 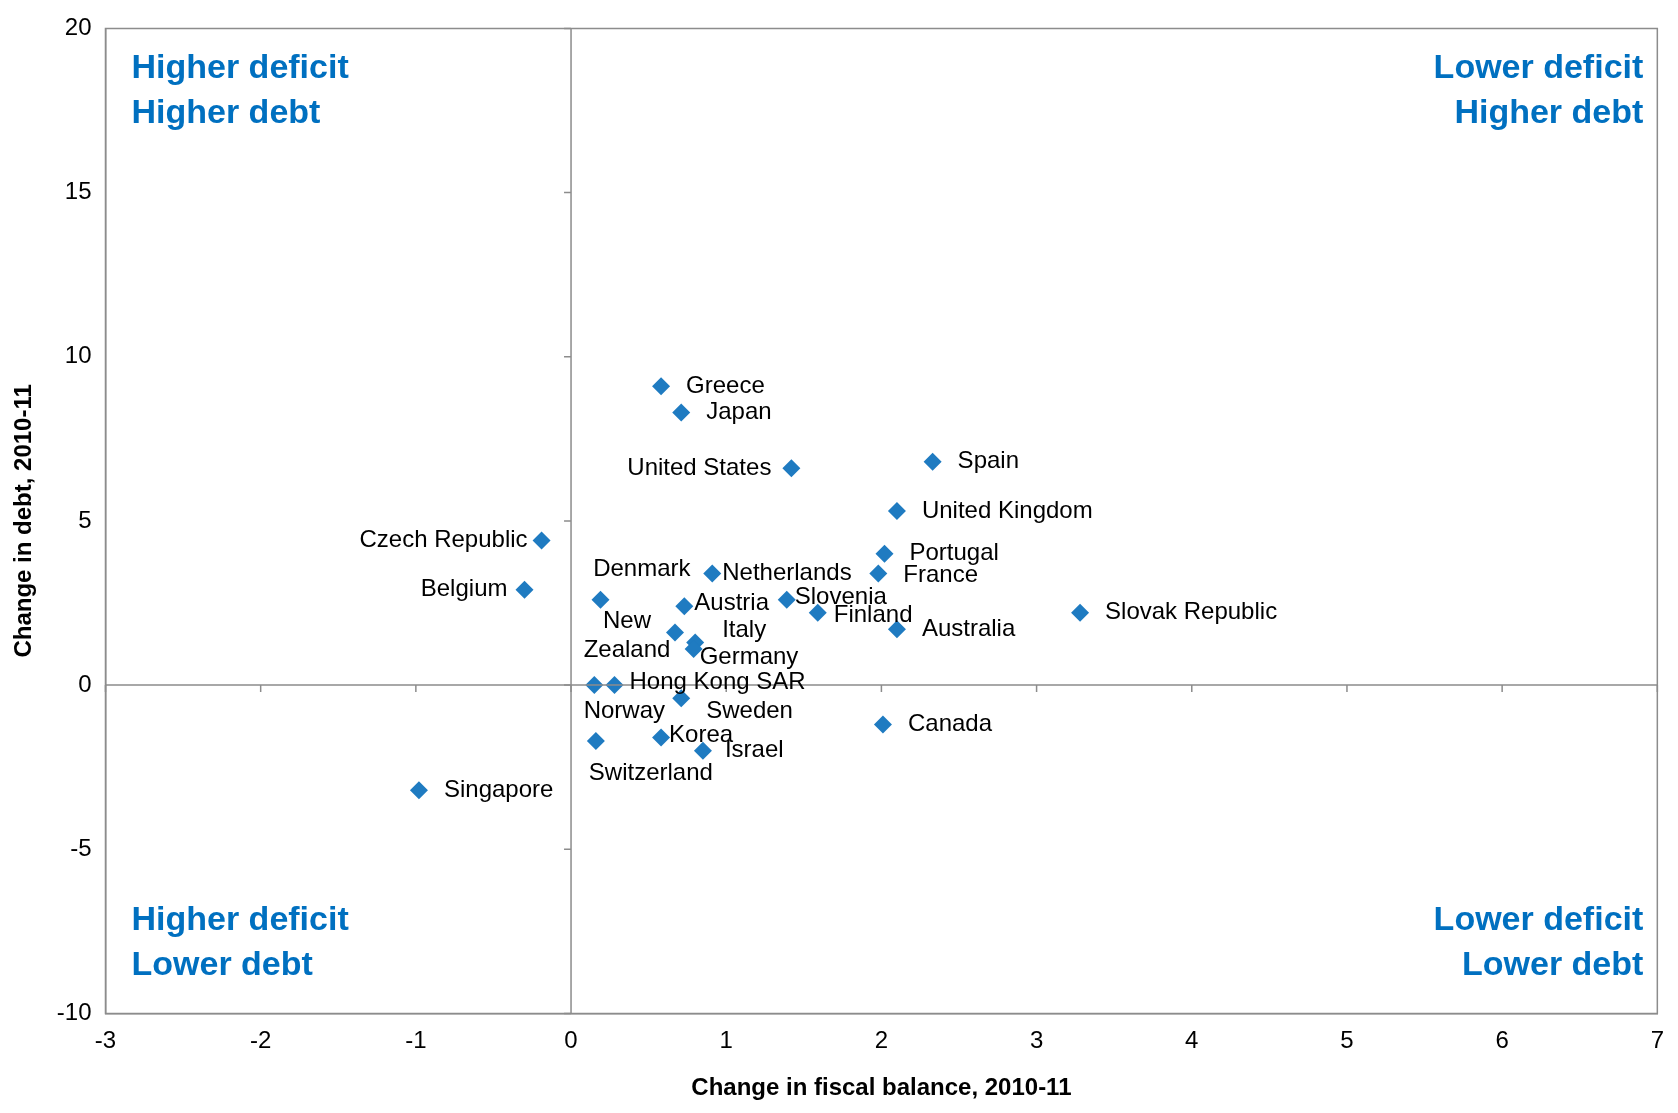 I want to click on annotation: Higher deficit Higher debt, so click(x=240, y=88).